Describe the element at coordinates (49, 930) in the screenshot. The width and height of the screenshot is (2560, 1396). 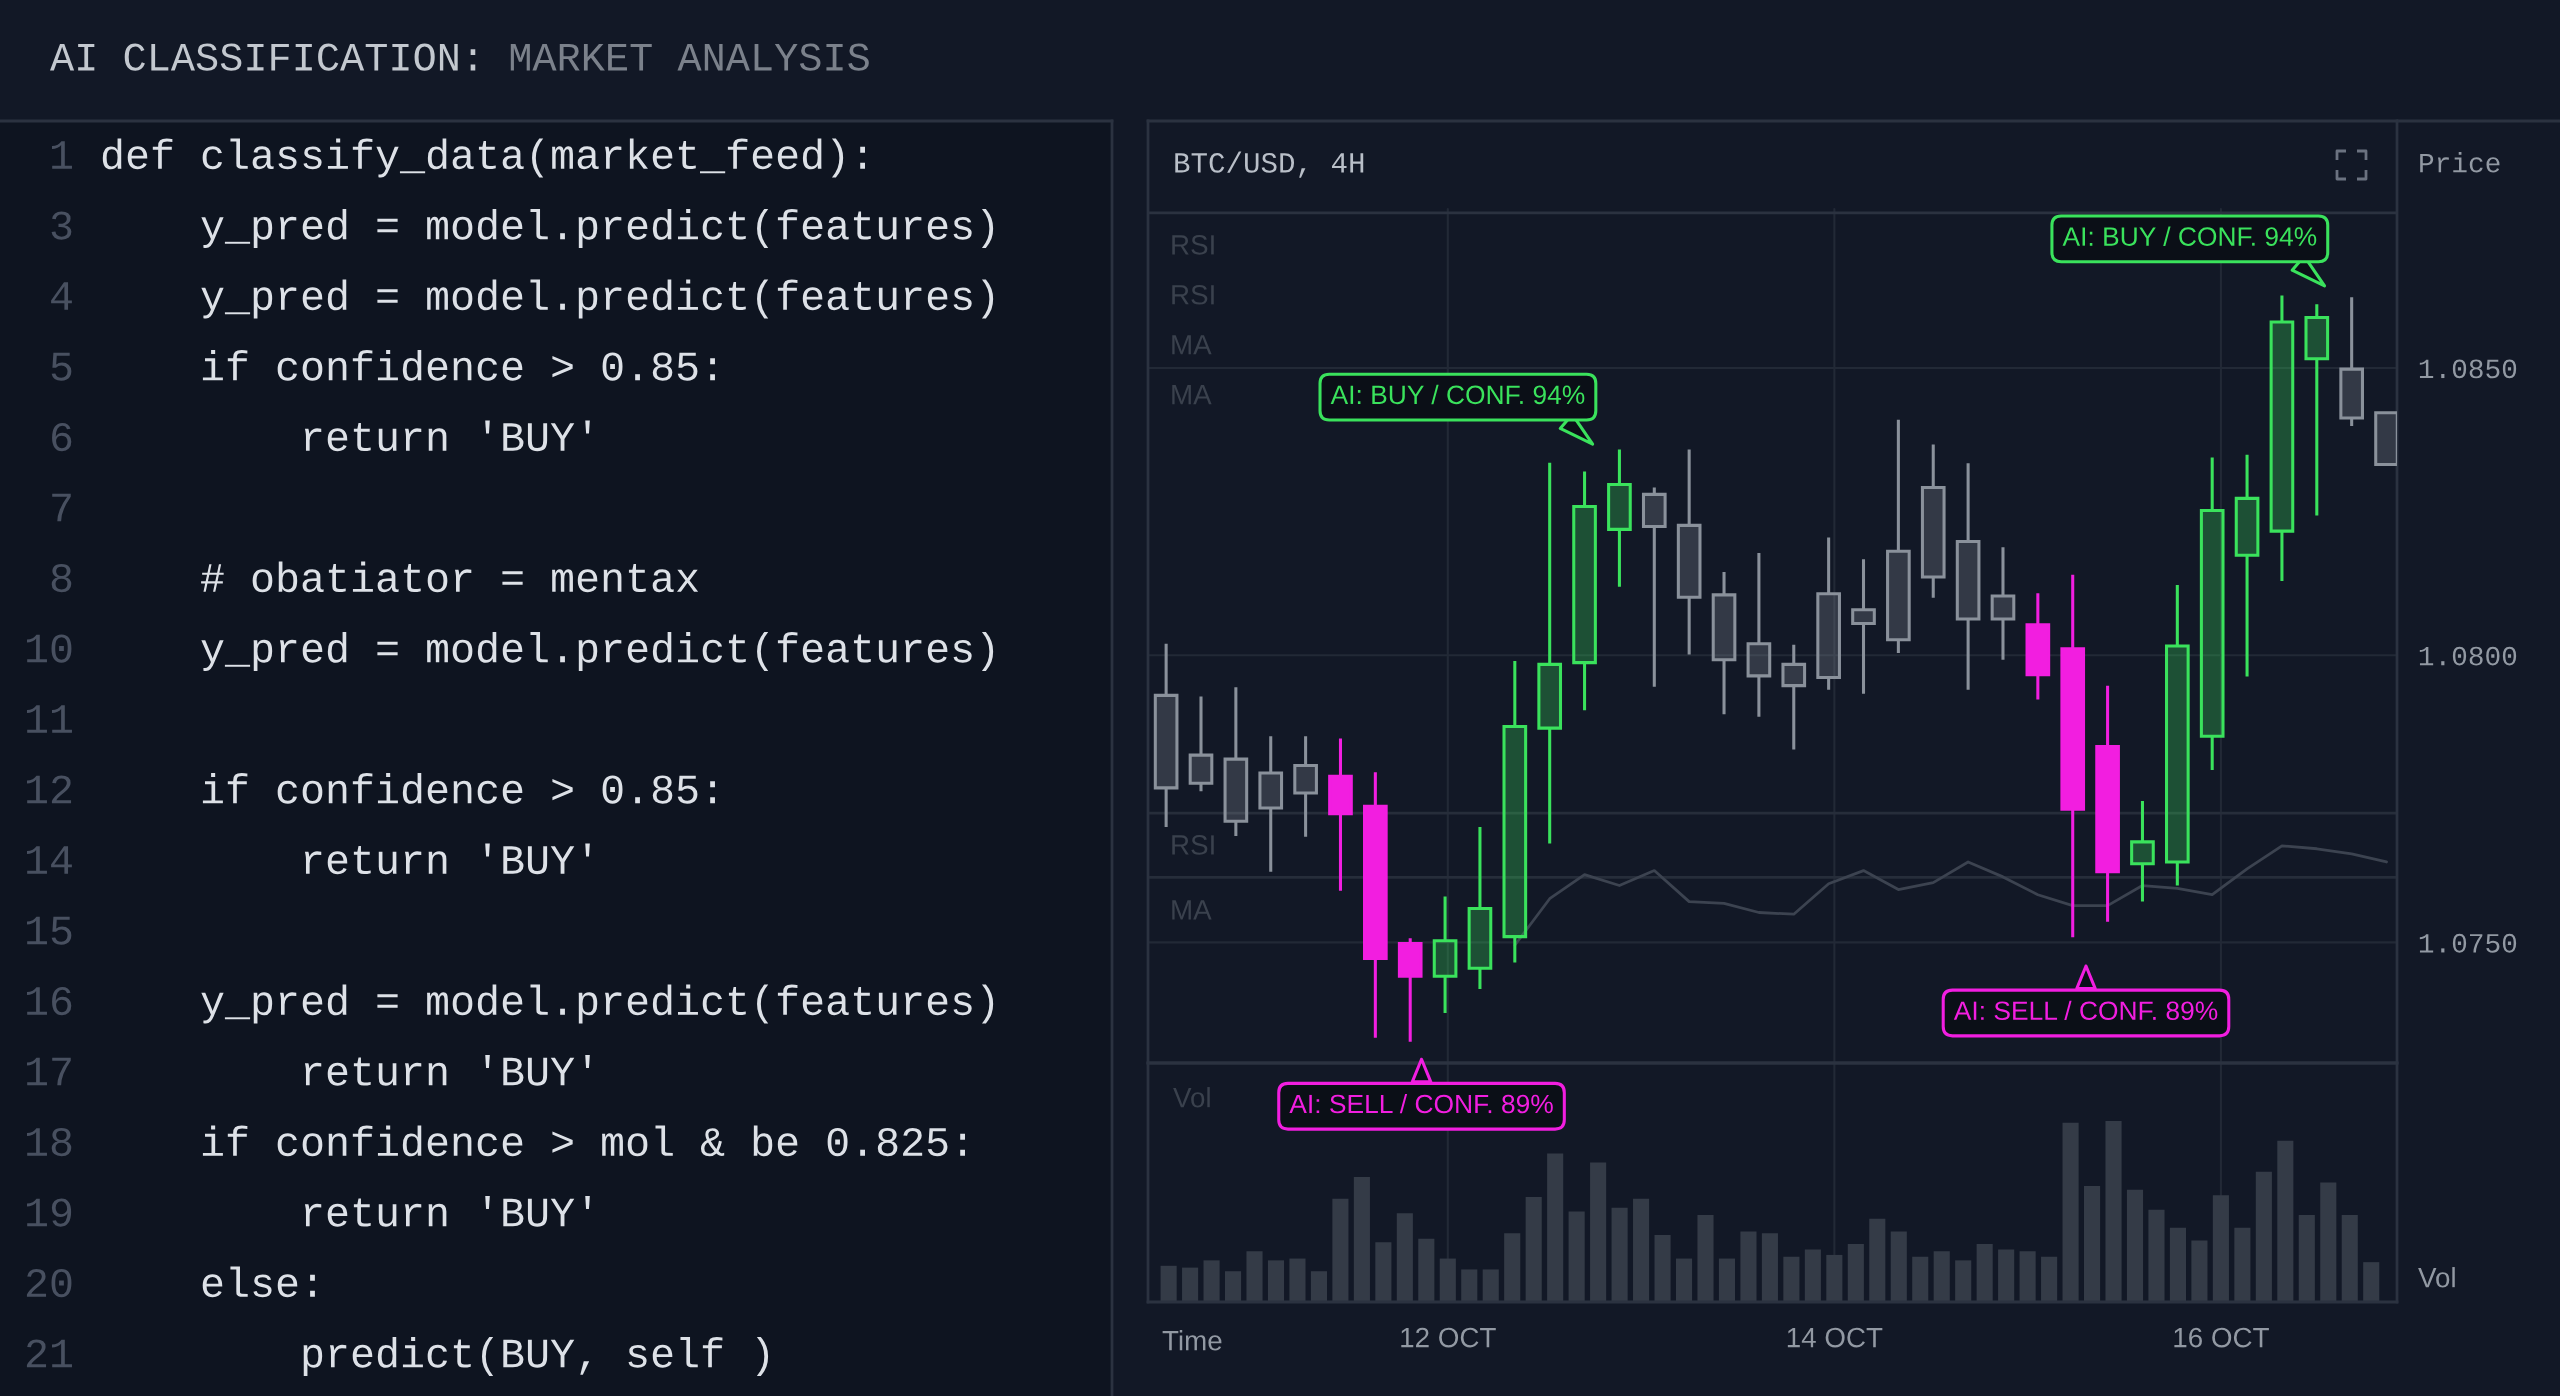
I see `text: 15` at that location.